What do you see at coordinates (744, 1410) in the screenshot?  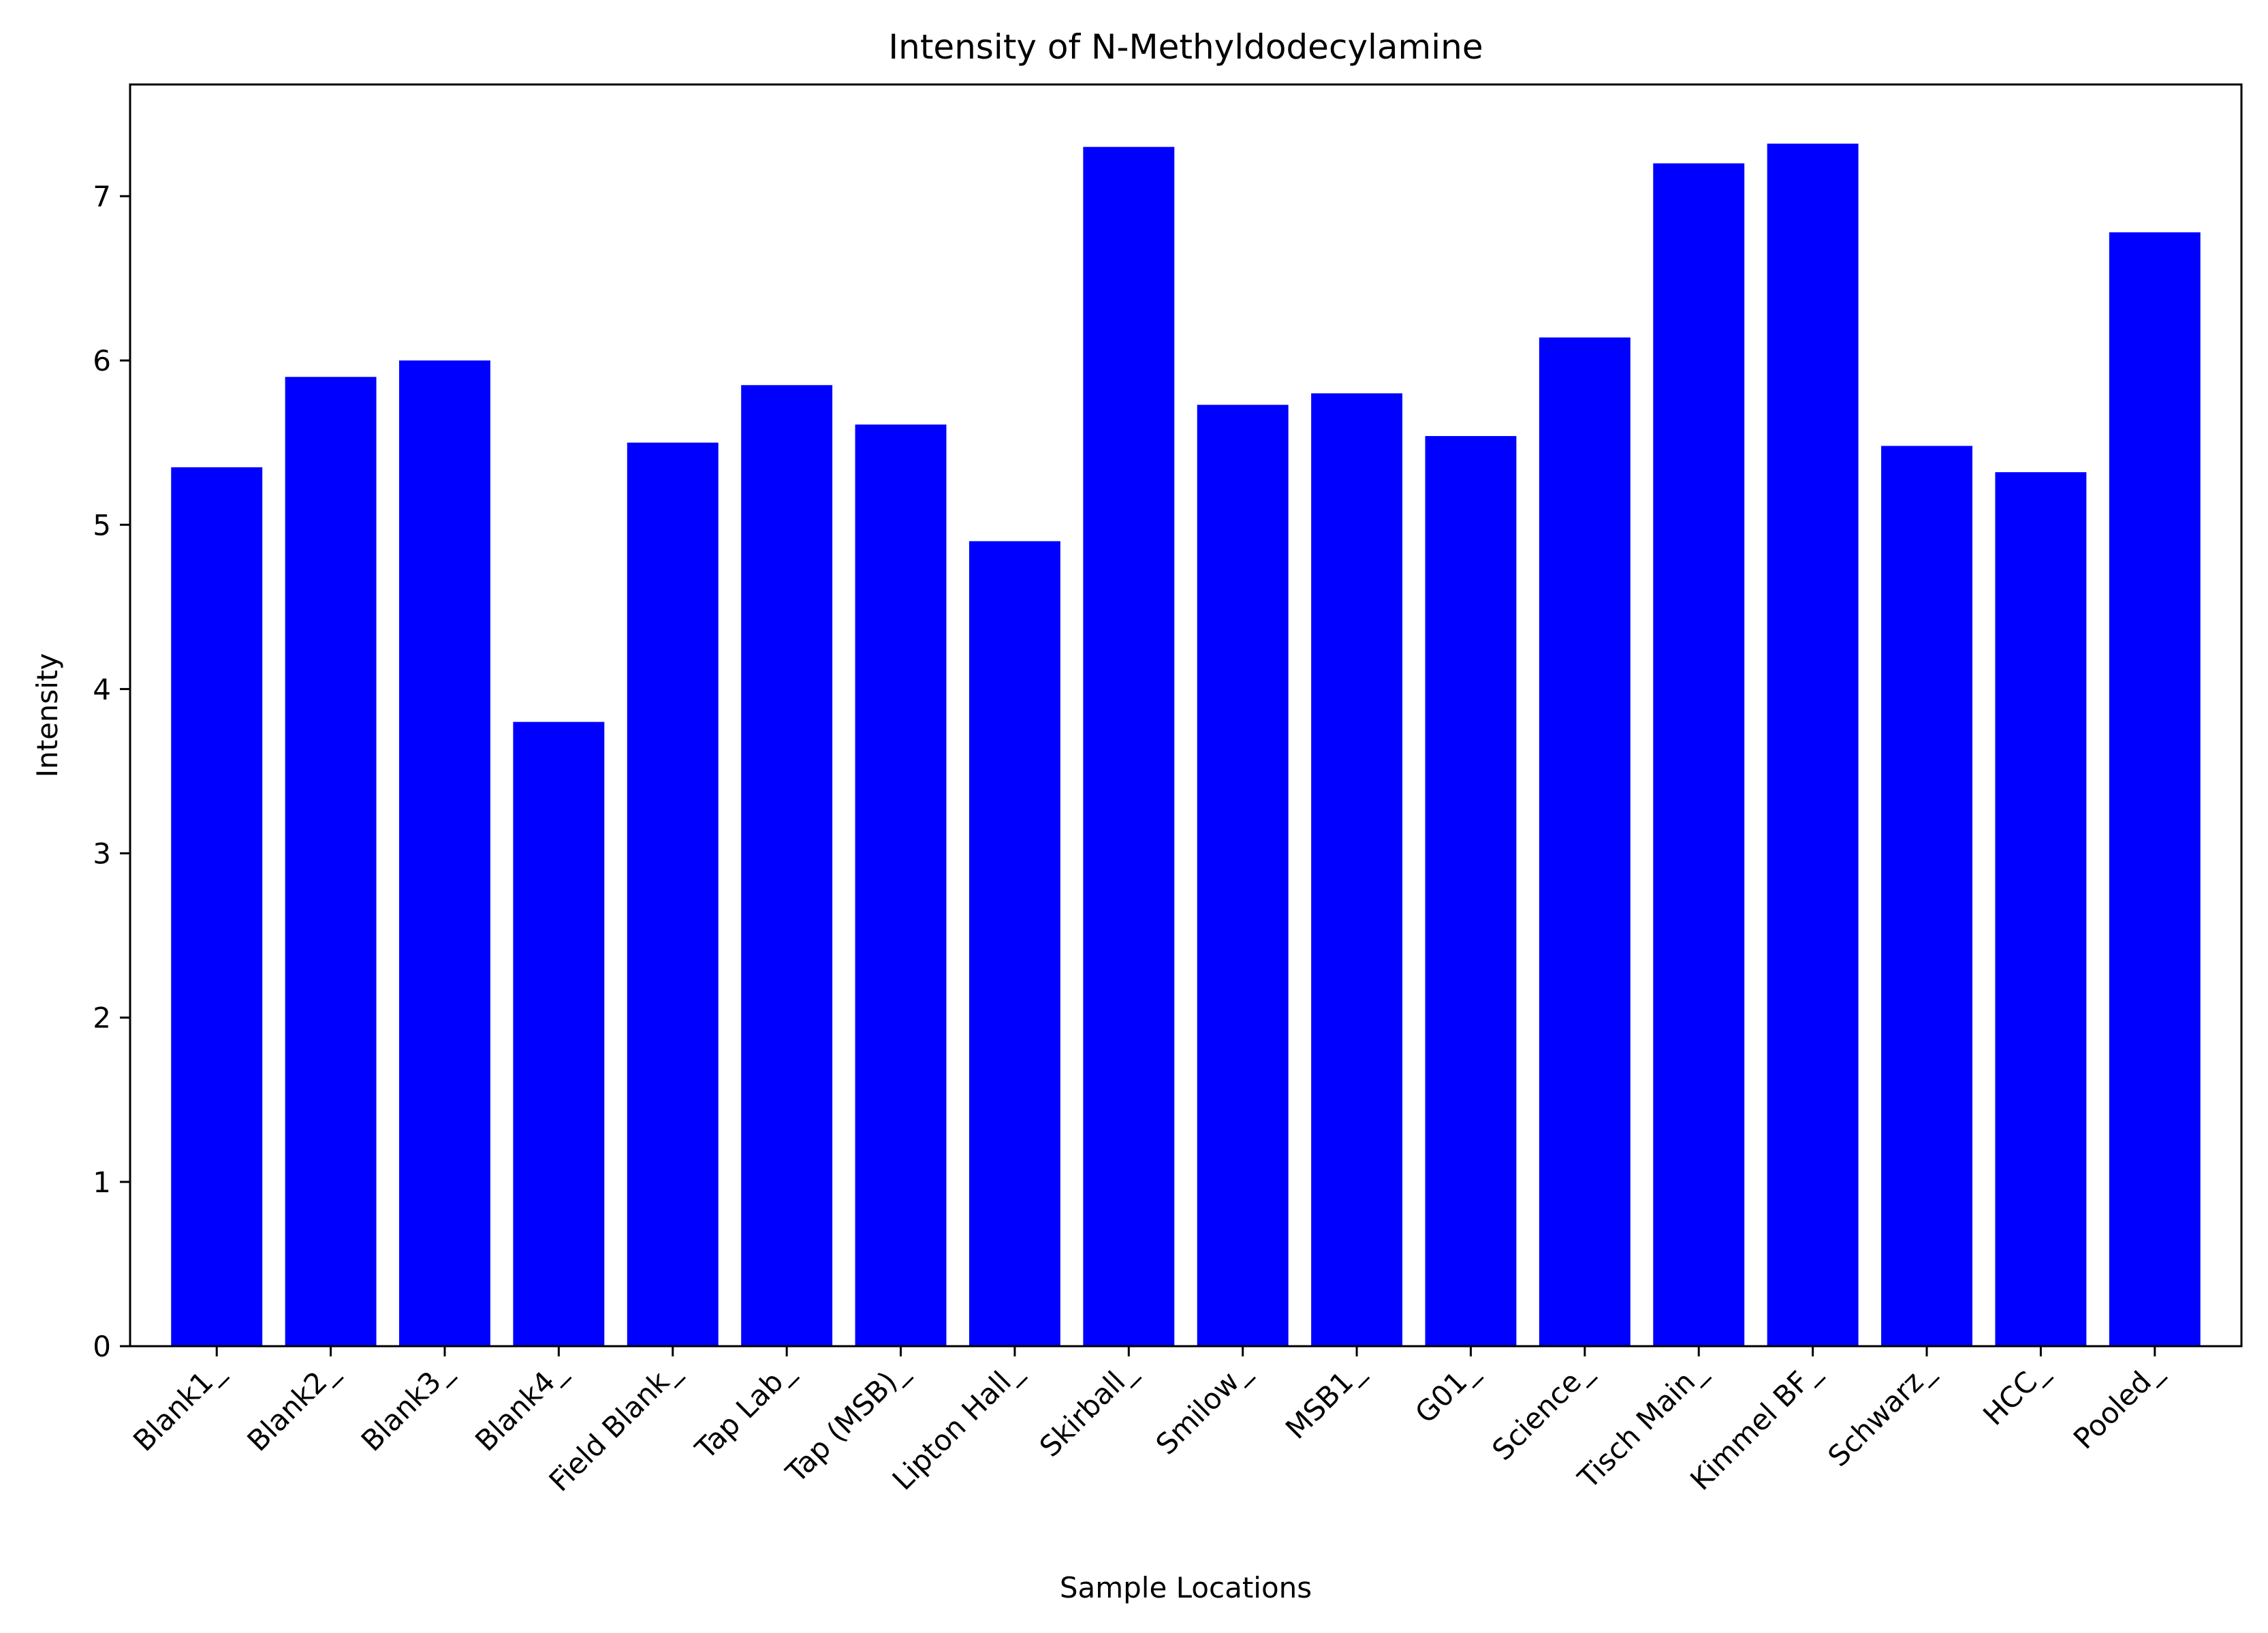 I see `x-tick-label-5: Tap Lab_` at bounding box center [744, 1410].